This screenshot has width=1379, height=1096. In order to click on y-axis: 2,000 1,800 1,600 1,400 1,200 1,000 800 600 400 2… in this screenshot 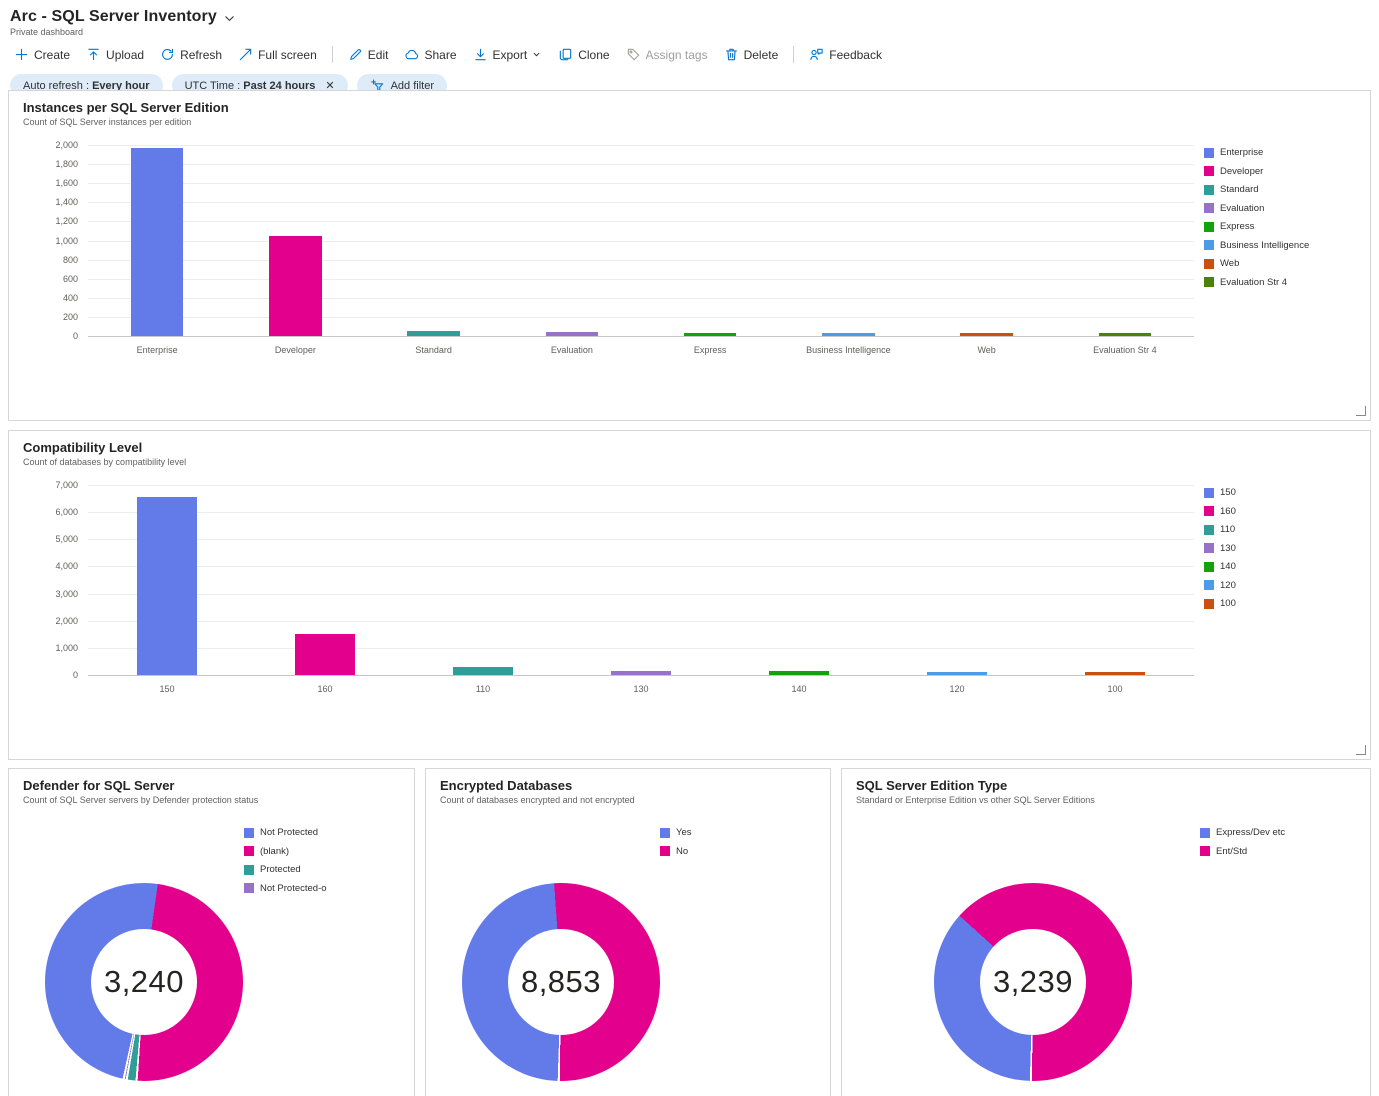, I will do `click(50, 240)`.